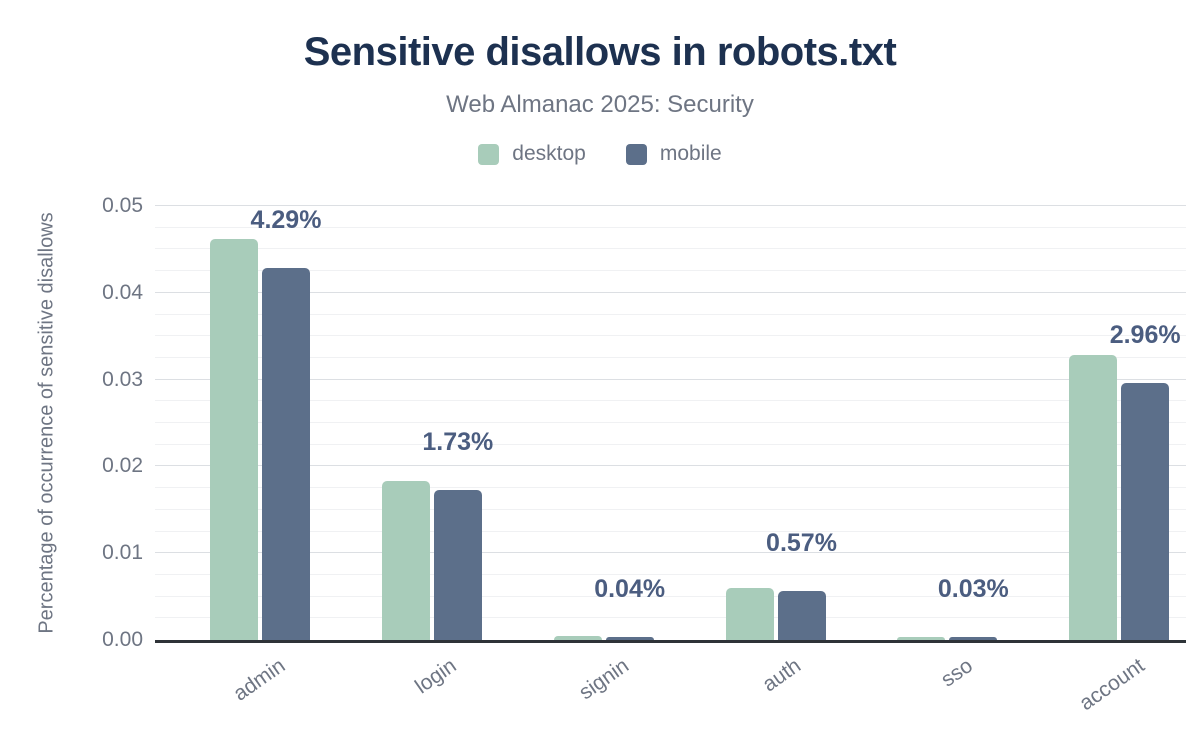 The height and width of the screenshot is (742, 1200). Describe the element at coordinates (436, 676) in the screenshot. I see `x-label-login: login` at that location.